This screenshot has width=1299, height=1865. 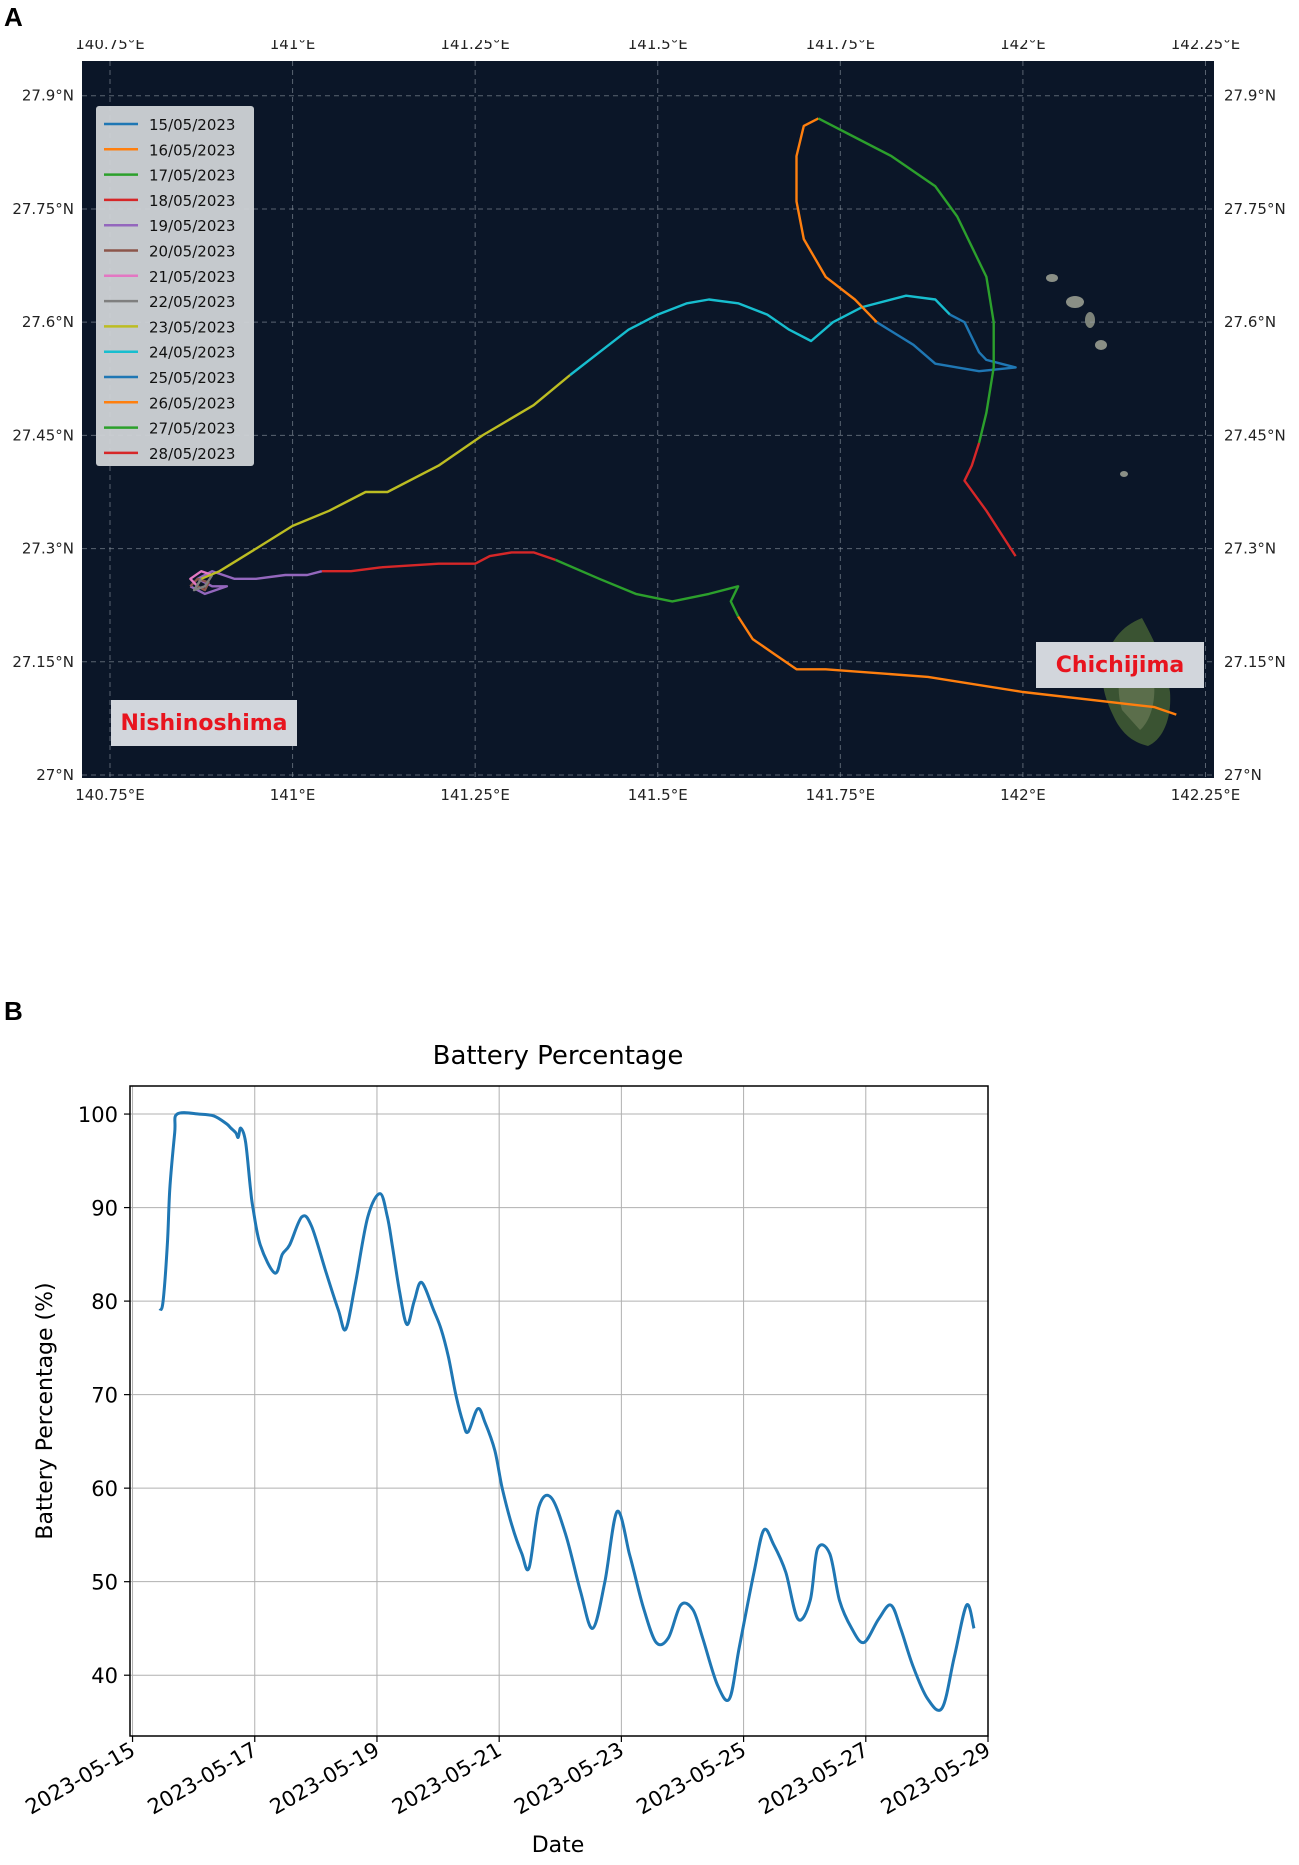 I want to click on map-y-tick-right: 27.6°N, so click(x=1250, y=322).